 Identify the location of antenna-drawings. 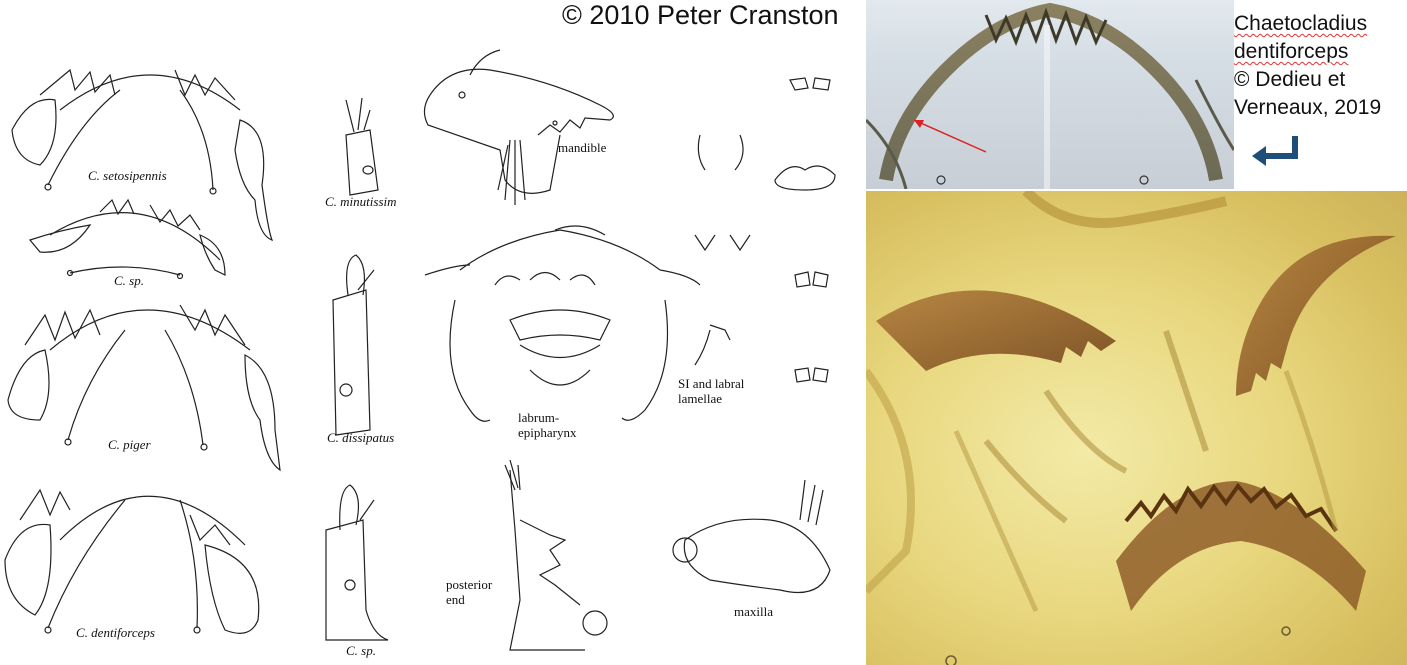
(357, 369).